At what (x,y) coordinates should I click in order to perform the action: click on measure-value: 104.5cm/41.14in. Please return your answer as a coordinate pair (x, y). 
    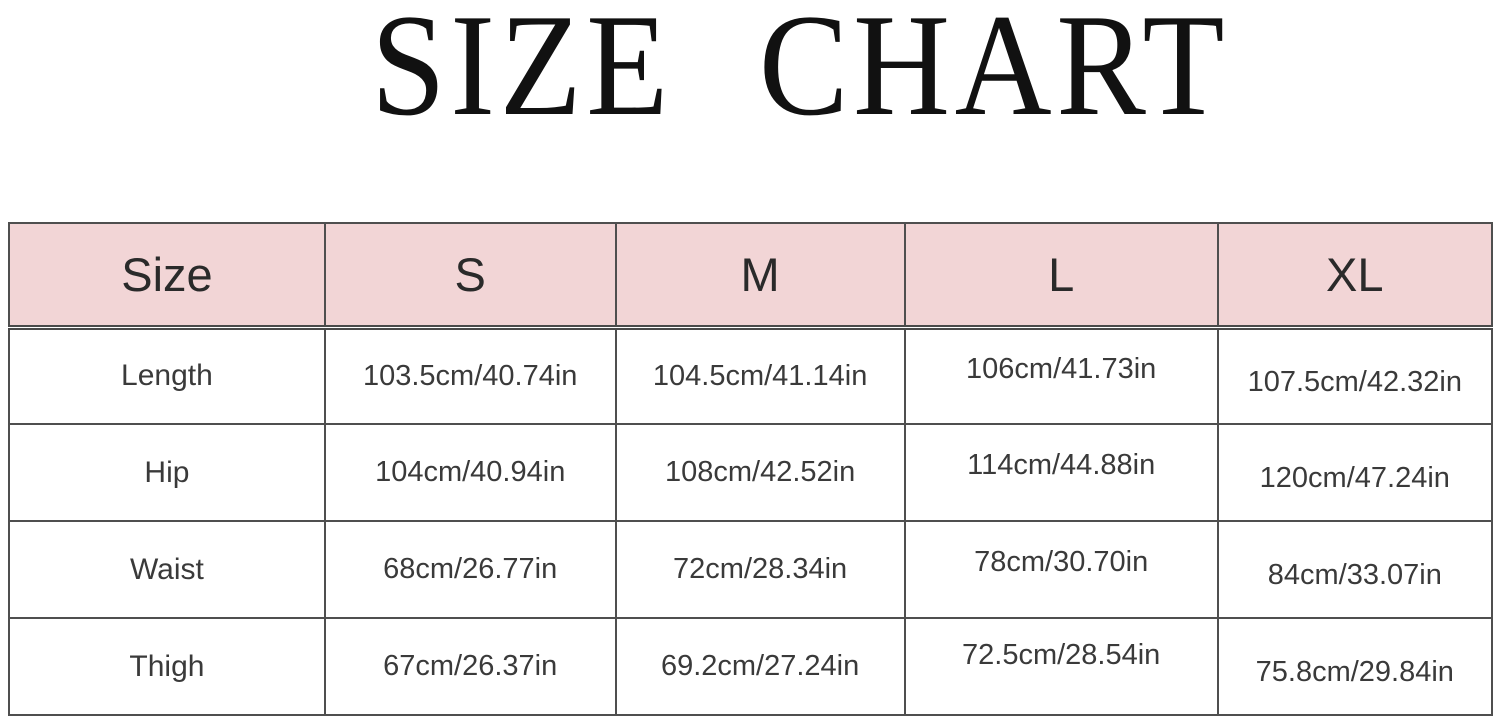
    Looking at the image, I should click on (760, 375).